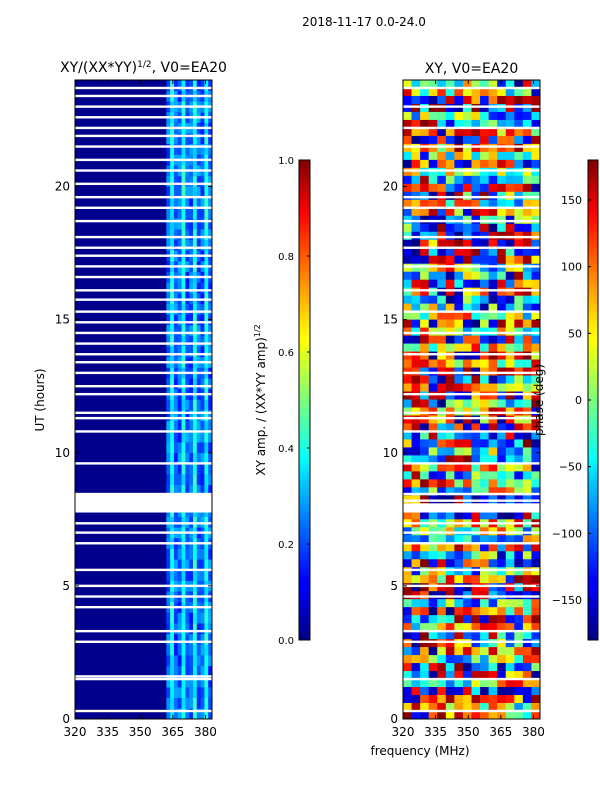  What do you see at coordinates (471, 500) in the screenshot?
I see `right-gap-line` at bounding box center [471, 500].